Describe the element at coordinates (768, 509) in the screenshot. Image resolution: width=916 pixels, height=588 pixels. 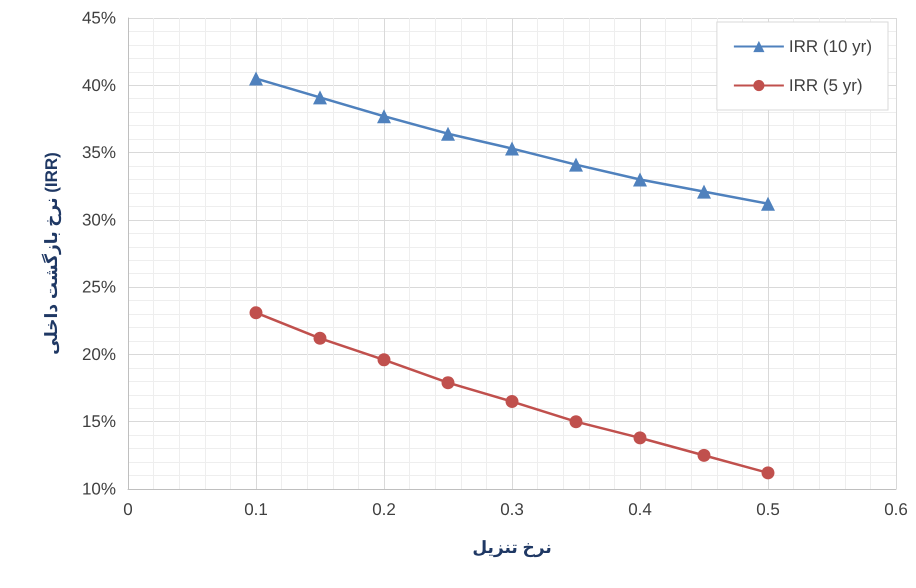
I see `x-tick-label: 0.5` at that location.